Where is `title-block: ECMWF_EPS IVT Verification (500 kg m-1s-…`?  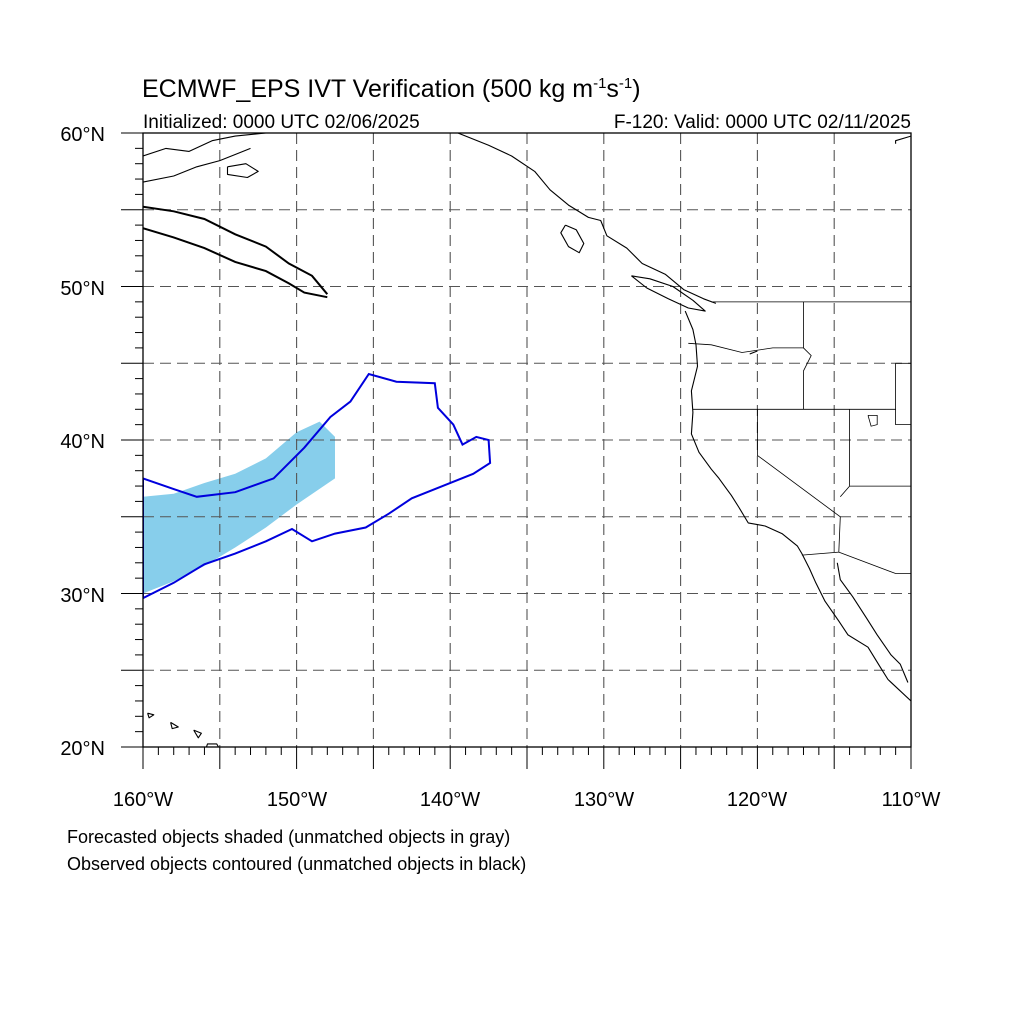 title-block: ECMWF_EPS IVT Verification (500 kg m-1s-… is located at coordinates (526, 104).